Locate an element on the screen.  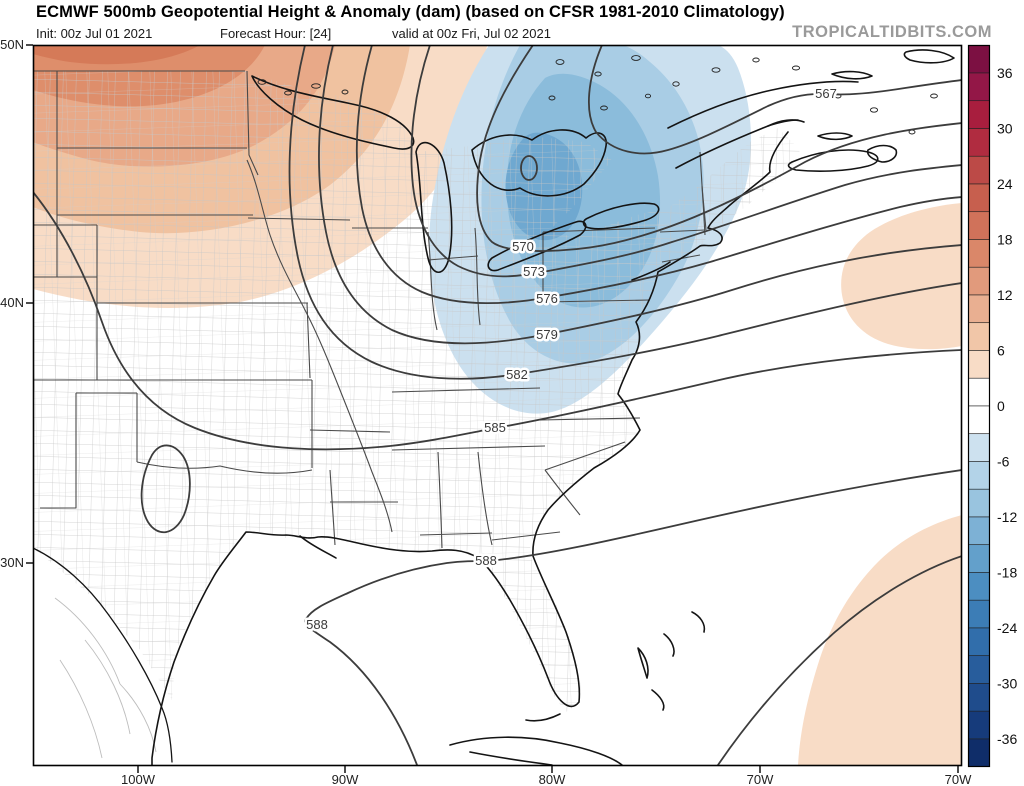
colorbar-tick-label: 24 is located at coordinates (1005, 184).